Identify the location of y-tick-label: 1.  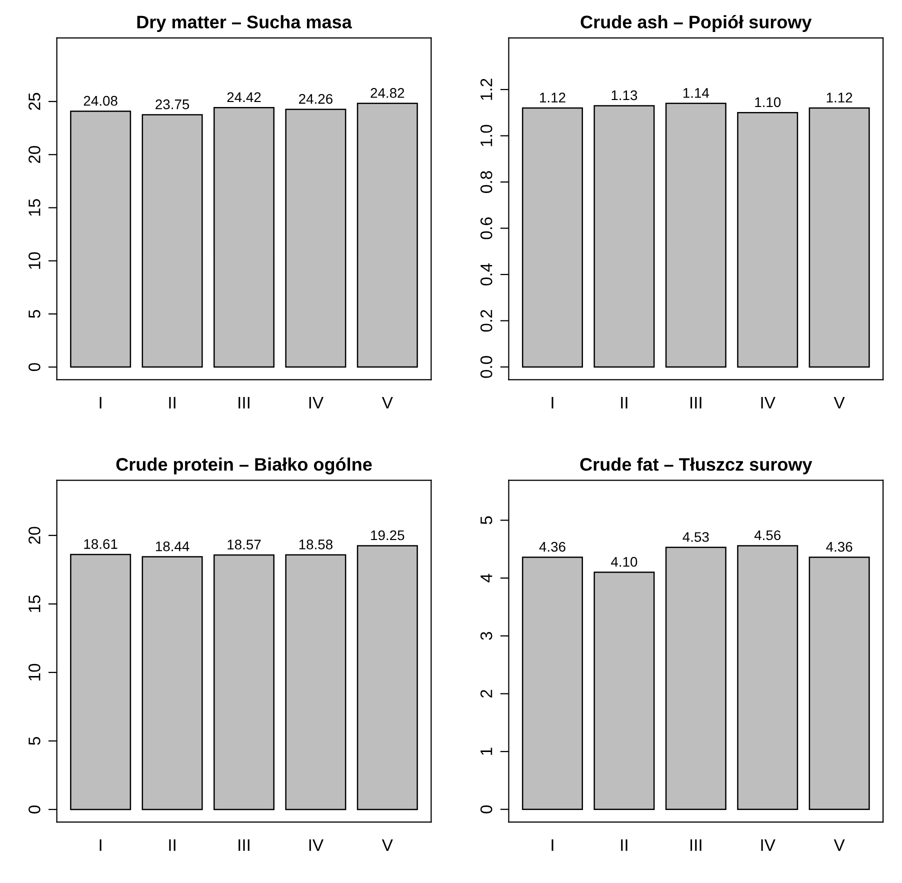
(486, 751).